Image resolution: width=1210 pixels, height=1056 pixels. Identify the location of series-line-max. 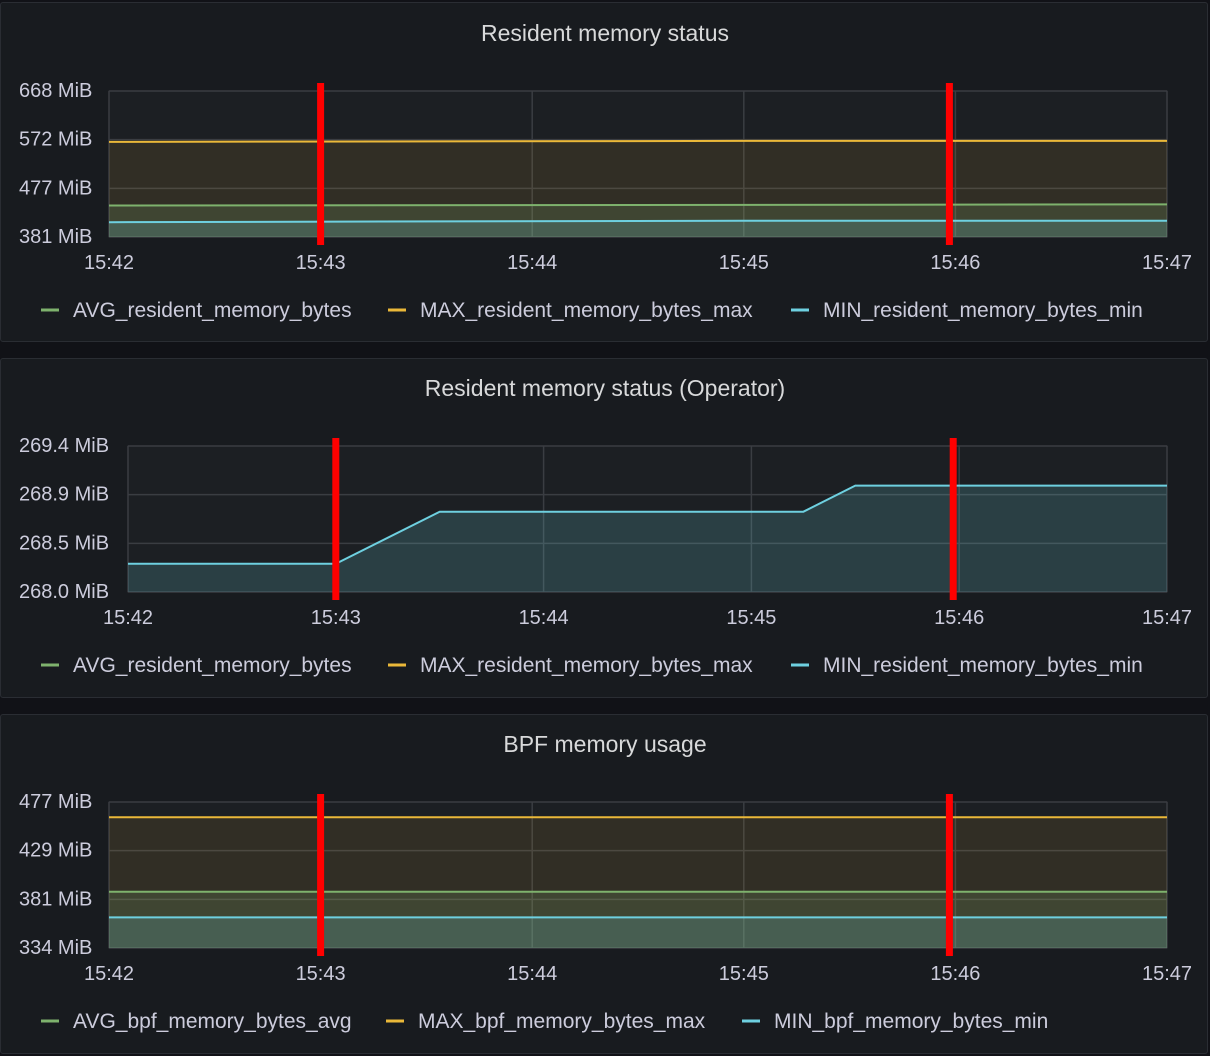
(637, 141).